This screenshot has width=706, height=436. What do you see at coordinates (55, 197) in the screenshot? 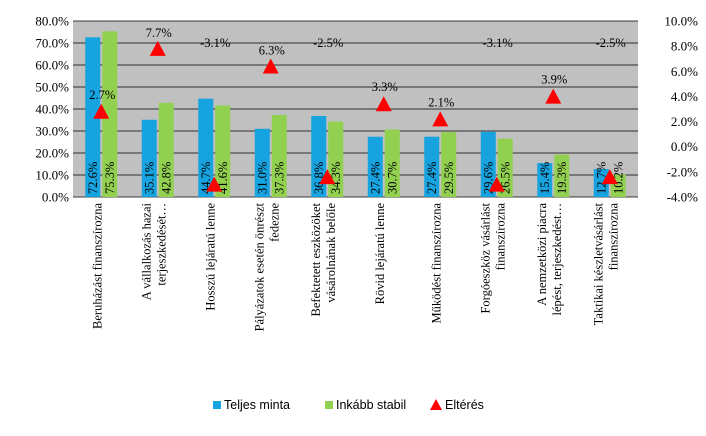
I see `left-tick-label: 0.0%` at bounding box center [55, 197].